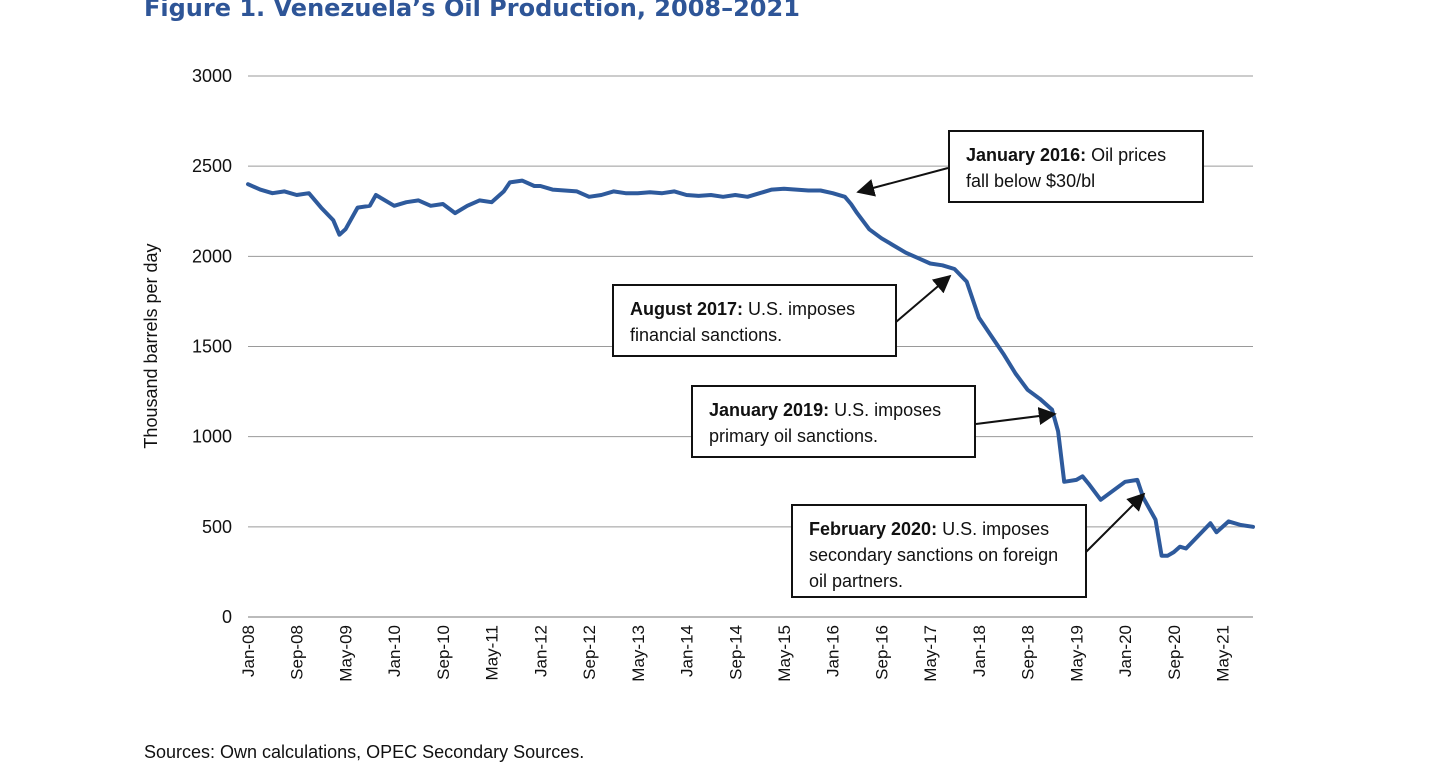 This screenshot has width=1456, height=772. What do you see at coordinates (151, 345) in the screenshot?
I see `y-axis-label: Thousand barrels per day` at bounding box center [151, 345].